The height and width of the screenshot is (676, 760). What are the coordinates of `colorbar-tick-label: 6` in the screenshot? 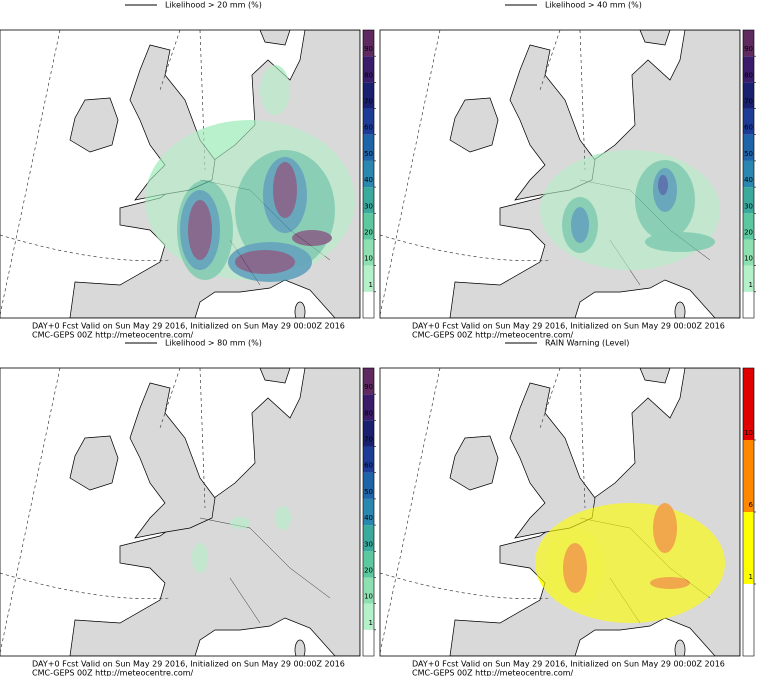 It's located at (751, 505).